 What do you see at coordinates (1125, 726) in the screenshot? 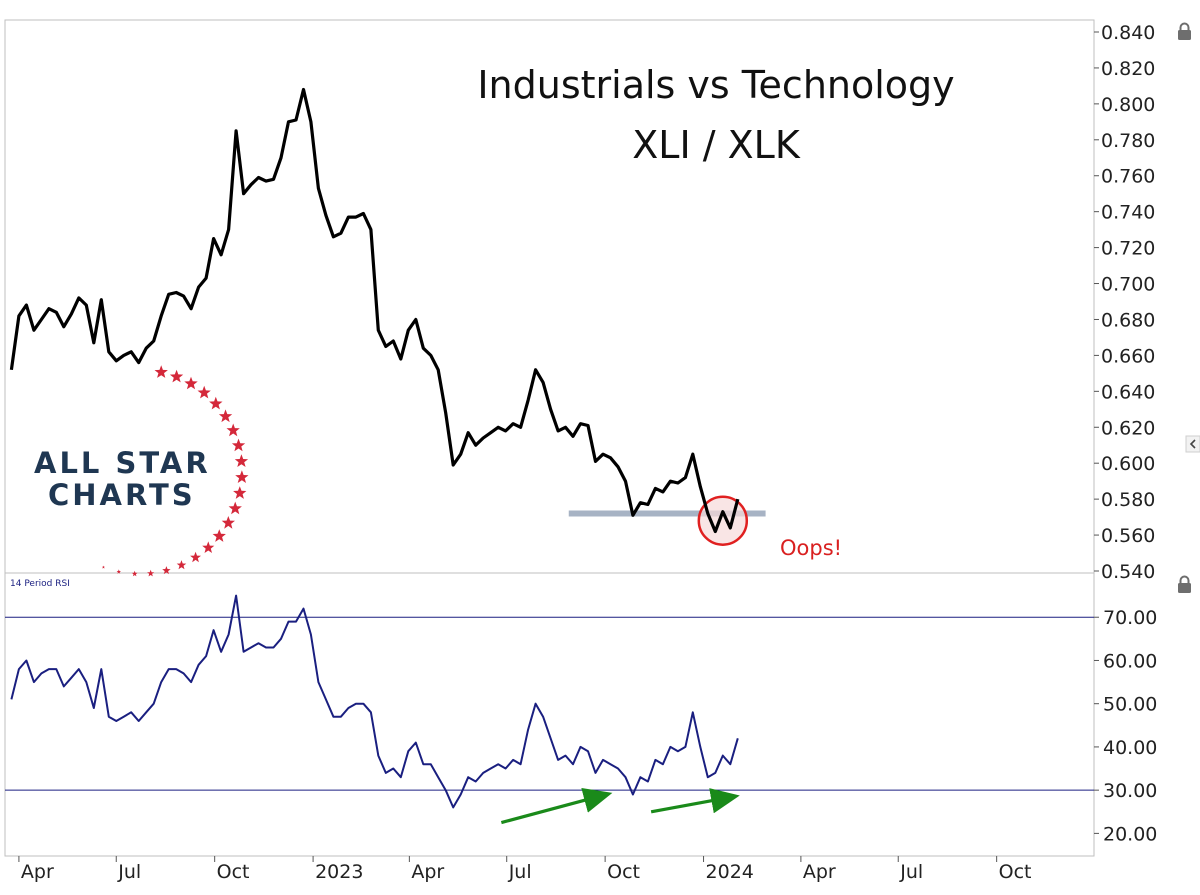
I see `rsi-y-axis: 20.00 30.00 40.00 50.00 60.00 70.00` at bounding box center [1125, 726].